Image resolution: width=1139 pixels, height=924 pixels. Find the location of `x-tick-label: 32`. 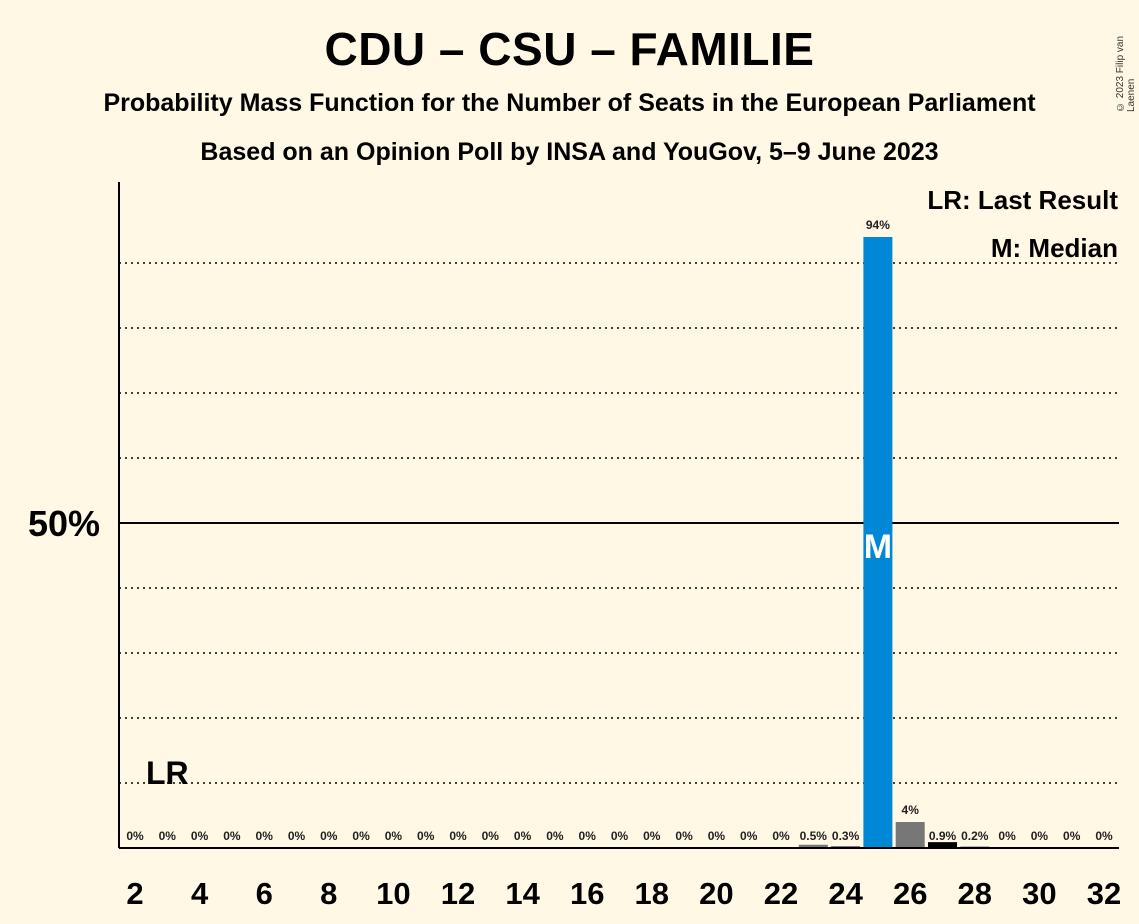

x-tick-label: 32 is located at coordinates (1104, 893).